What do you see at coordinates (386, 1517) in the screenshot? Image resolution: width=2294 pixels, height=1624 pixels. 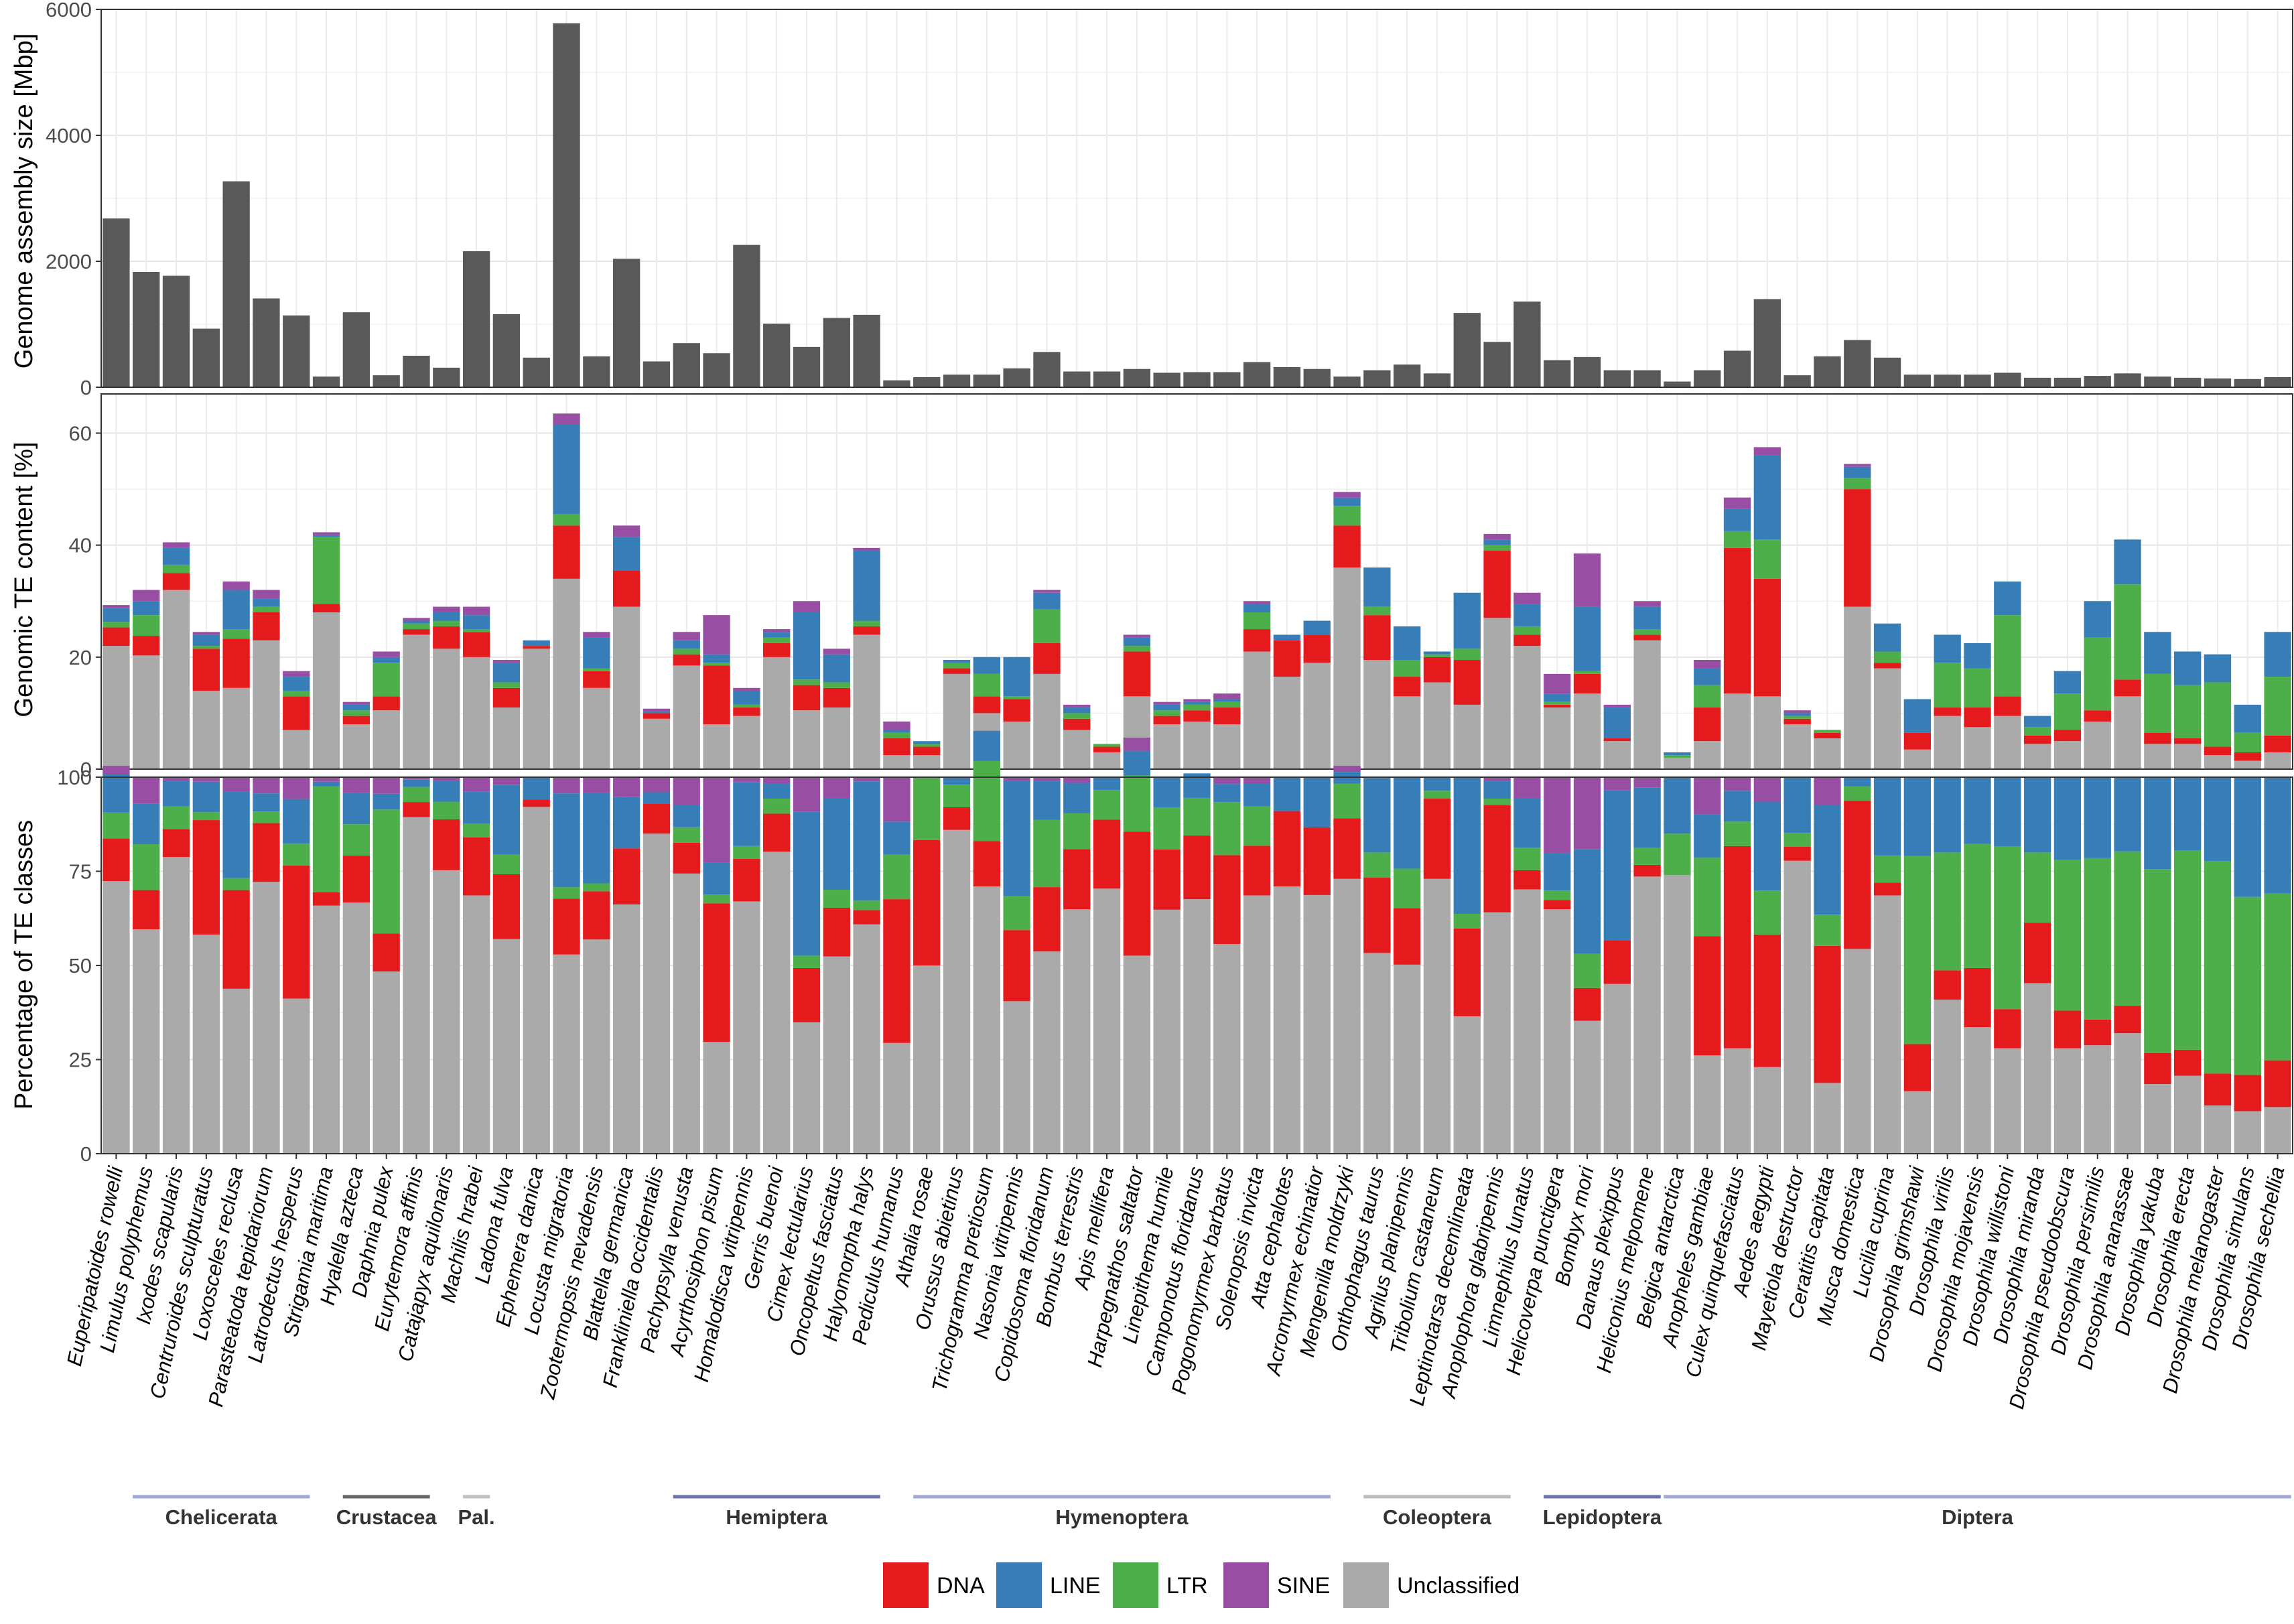 I see `group-label: Crustacea` at bounding box center [386, 1517].